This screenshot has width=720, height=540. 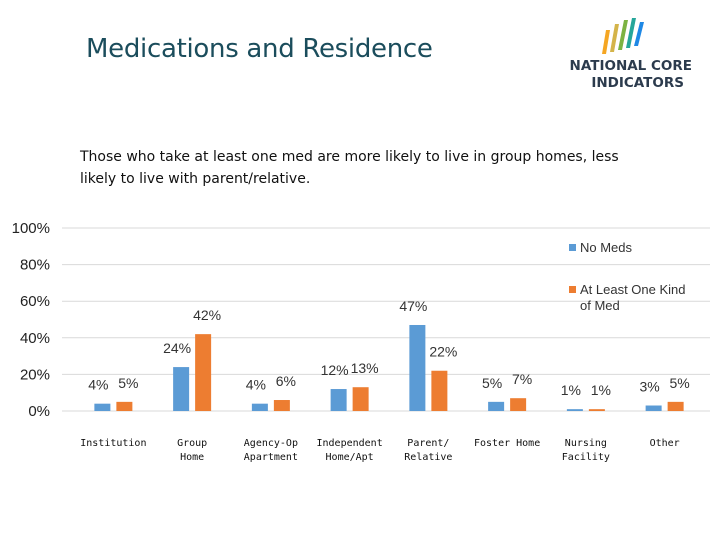 What do you see at coordinates (35, 265) in the screenshot?
I see `y-tick-label: 80%` at bounding box center [35, 265].